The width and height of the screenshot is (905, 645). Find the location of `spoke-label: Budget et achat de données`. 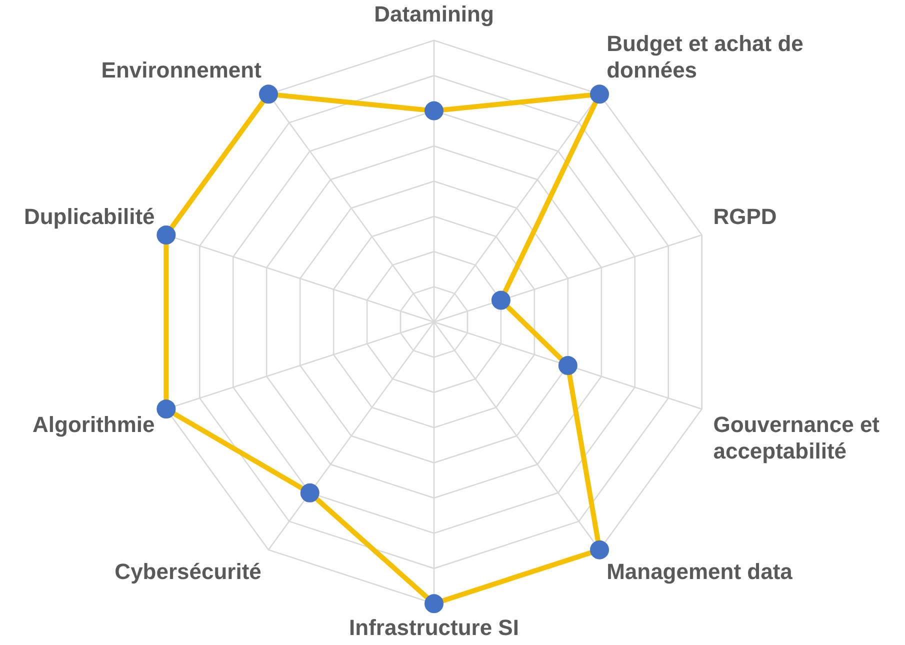

spoke-label: Budget et achat de données is located at coordinates (705, 56).